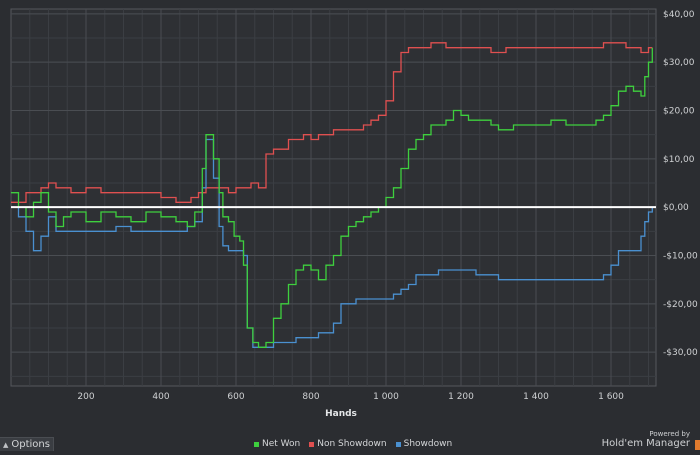  Describe the element at coordinates (645, 443) in the screenshot. I see `brand-name: Hold'em Manager` at that location.